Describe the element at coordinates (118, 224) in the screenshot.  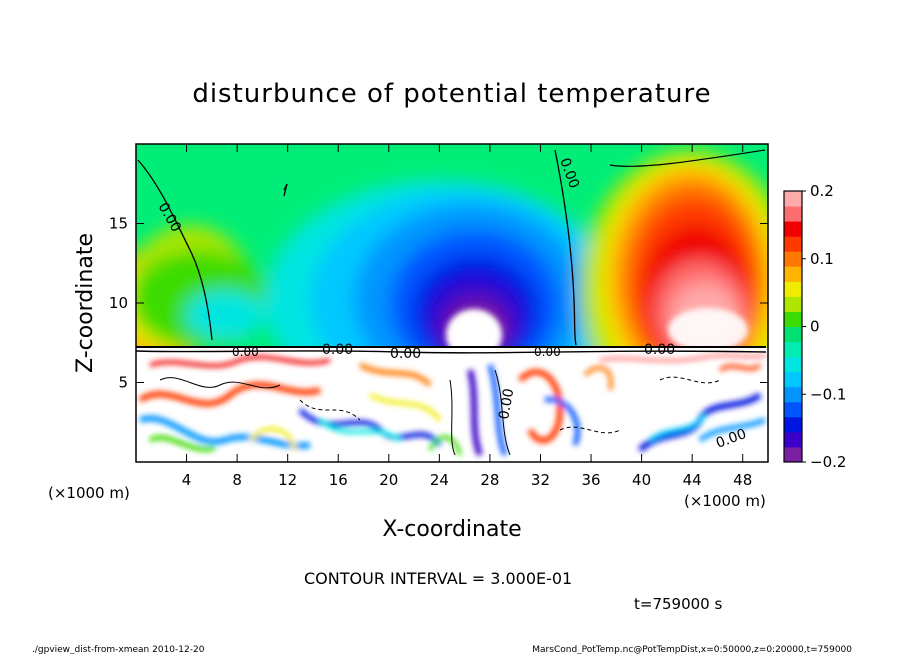
I see `y-tick-label: 15` at that location.